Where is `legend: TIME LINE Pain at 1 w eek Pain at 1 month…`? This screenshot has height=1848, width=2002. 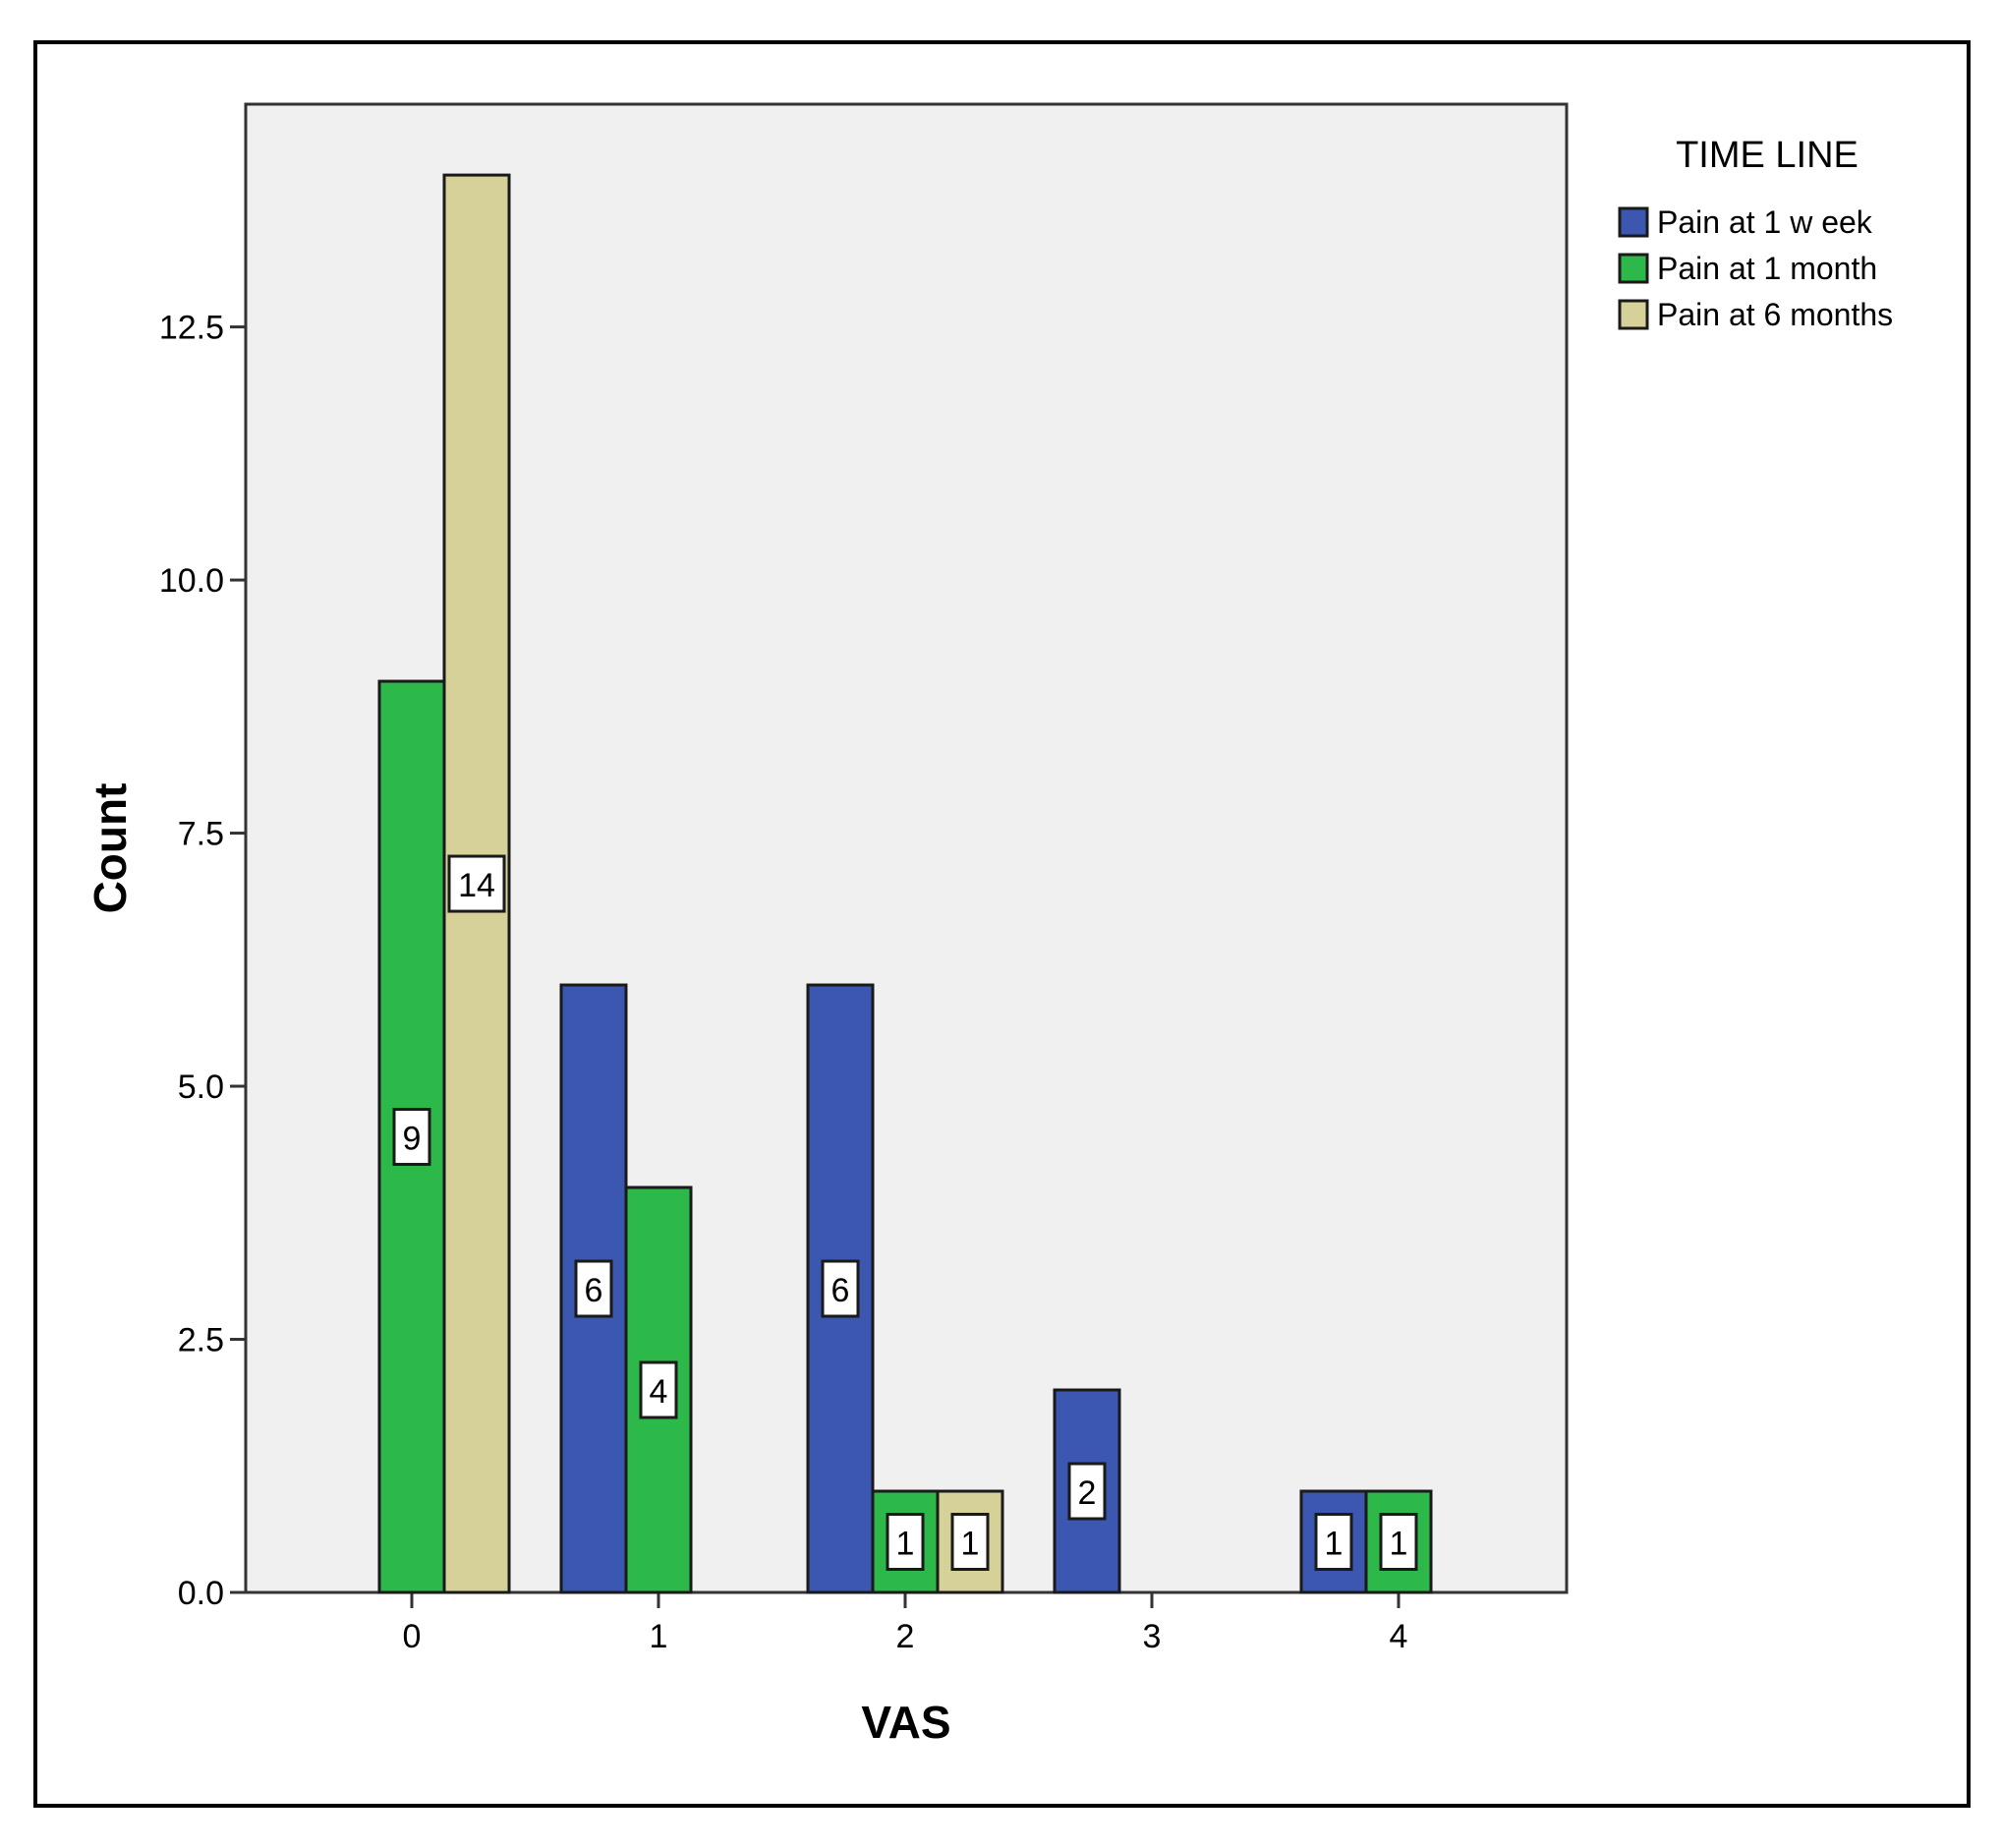 legend: TIME LINE Pain at 1 w eek Pain at 1 month… is located at coordinates (1755, 233).